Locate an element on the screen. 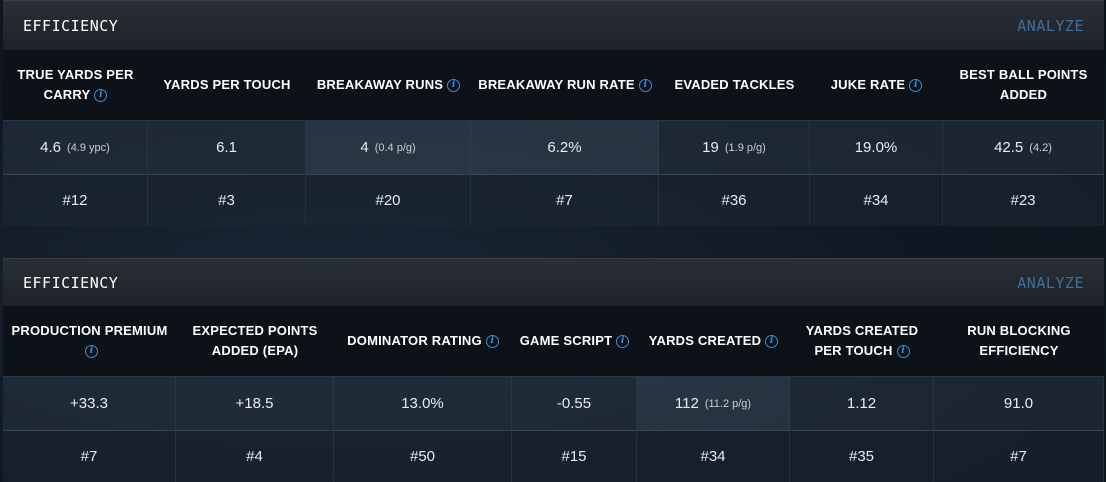 This screenshot has height=482, width=1106. stat-value: 13.0% is located at coordinates (422, 403).